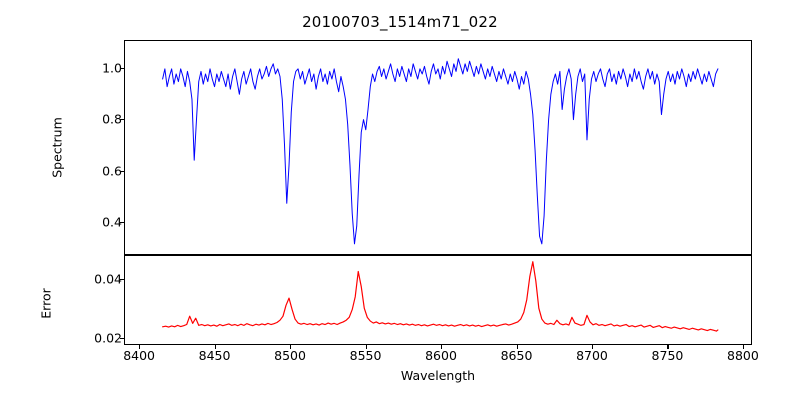  Describe the element at coordinates (112, 68) in the screenshot. I see `spectrum-y-tick-label-0: 1.0` at that location.